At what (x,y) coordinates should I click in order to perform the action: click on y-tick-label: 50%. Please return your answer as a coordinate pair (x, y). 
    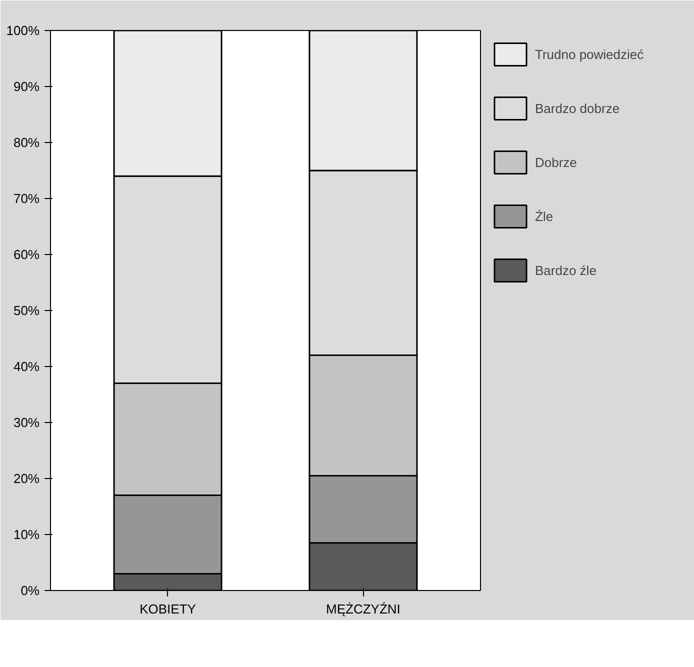
    Looking at the image, I should click on (26, 310).